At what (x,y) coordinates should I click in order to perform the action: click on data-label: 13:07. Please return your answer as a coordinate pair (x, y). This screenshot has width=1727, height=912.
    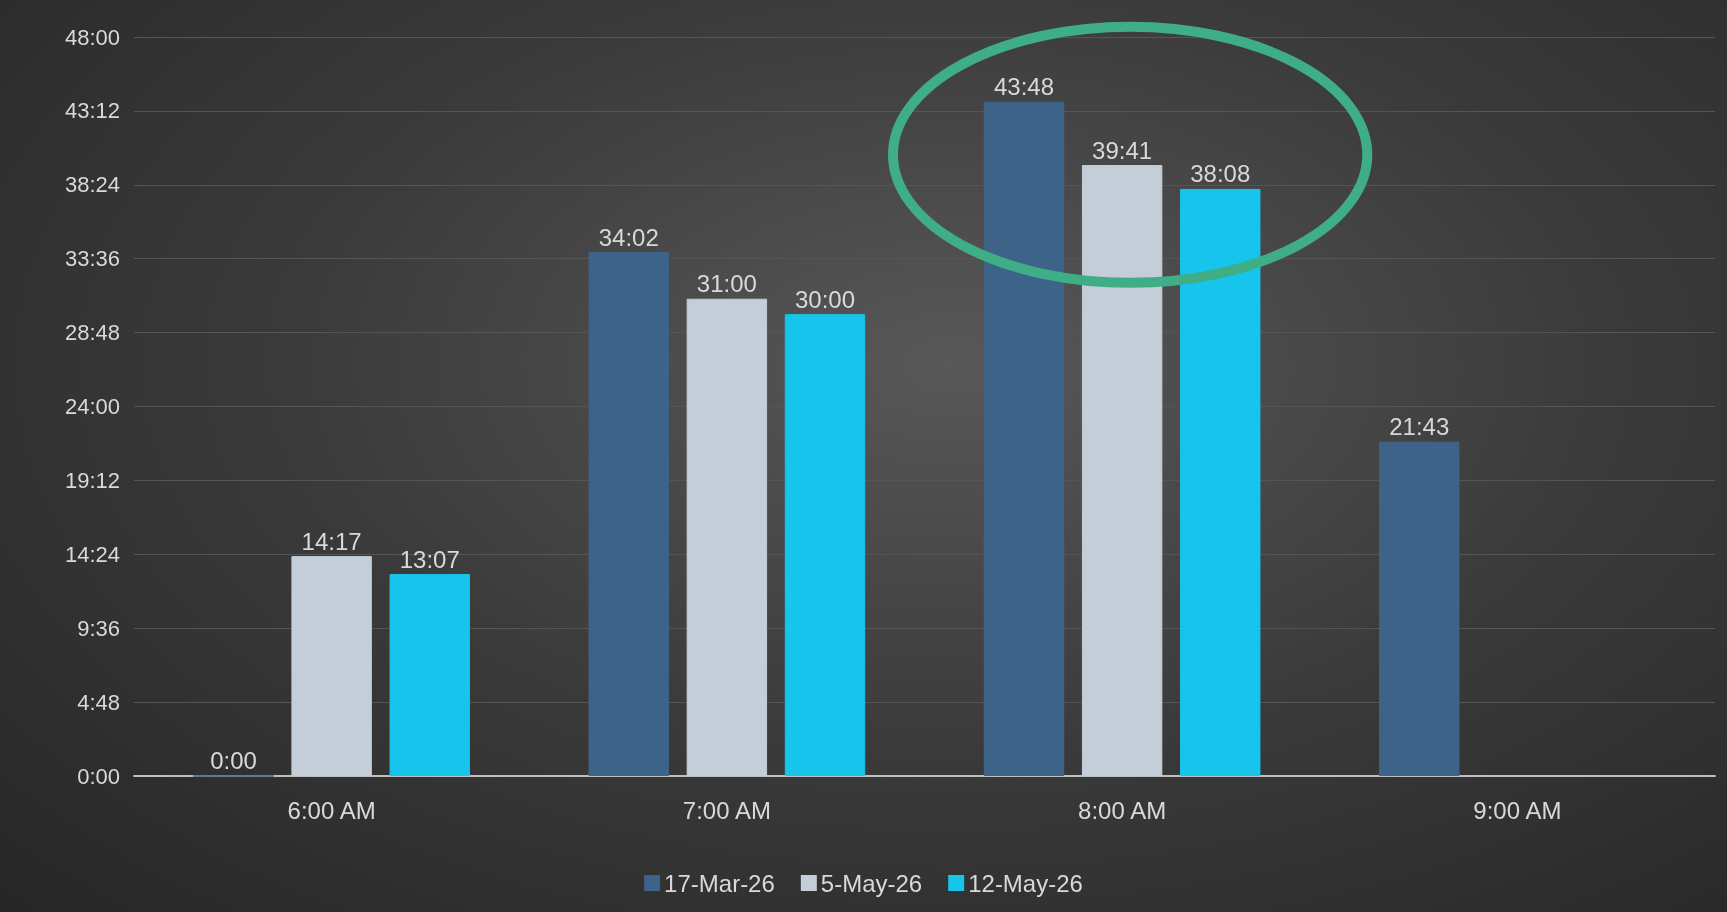
    Looking at the image, I should click on (429, 559).